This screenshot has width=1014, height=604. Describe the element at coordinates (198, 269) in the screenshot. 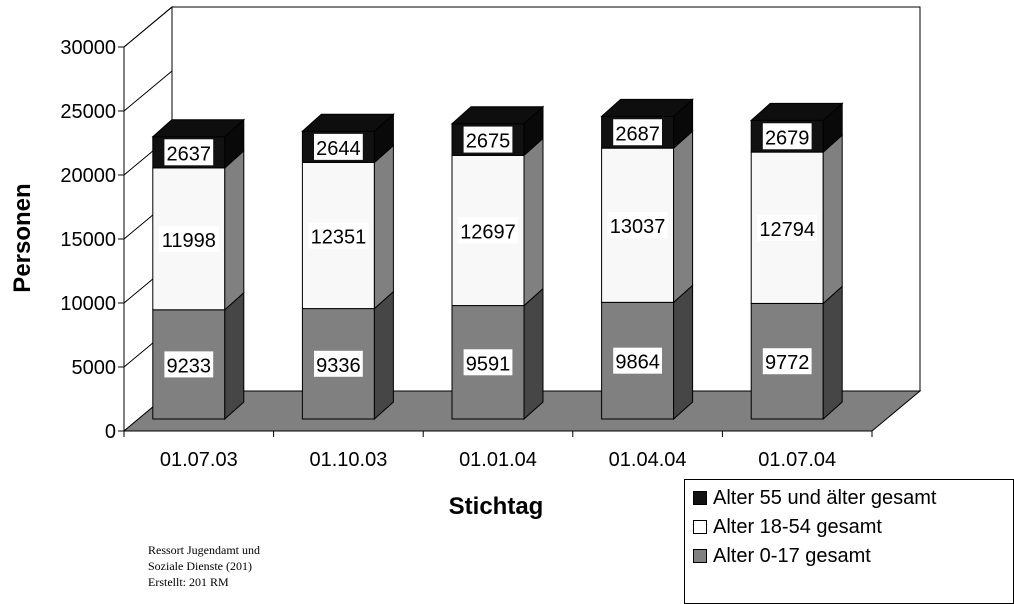

I see `bar-stack: 9233 11998 2637` at that location.